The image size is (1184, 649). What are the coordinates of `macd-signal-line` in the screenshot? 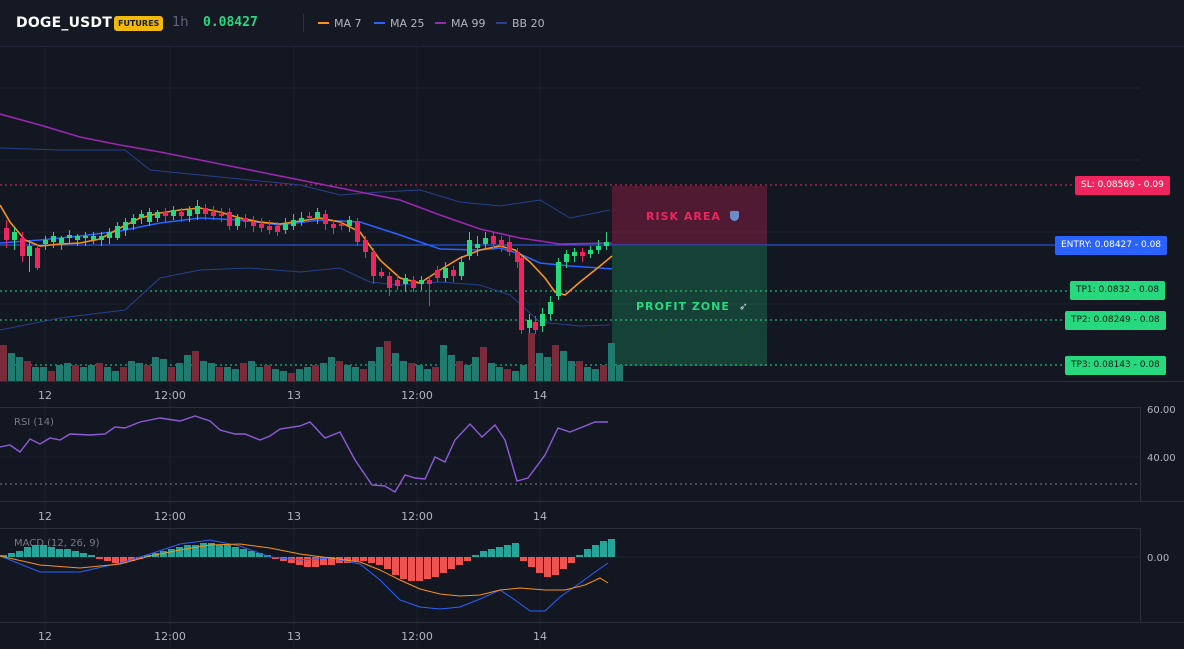 It's located at (304, 570).